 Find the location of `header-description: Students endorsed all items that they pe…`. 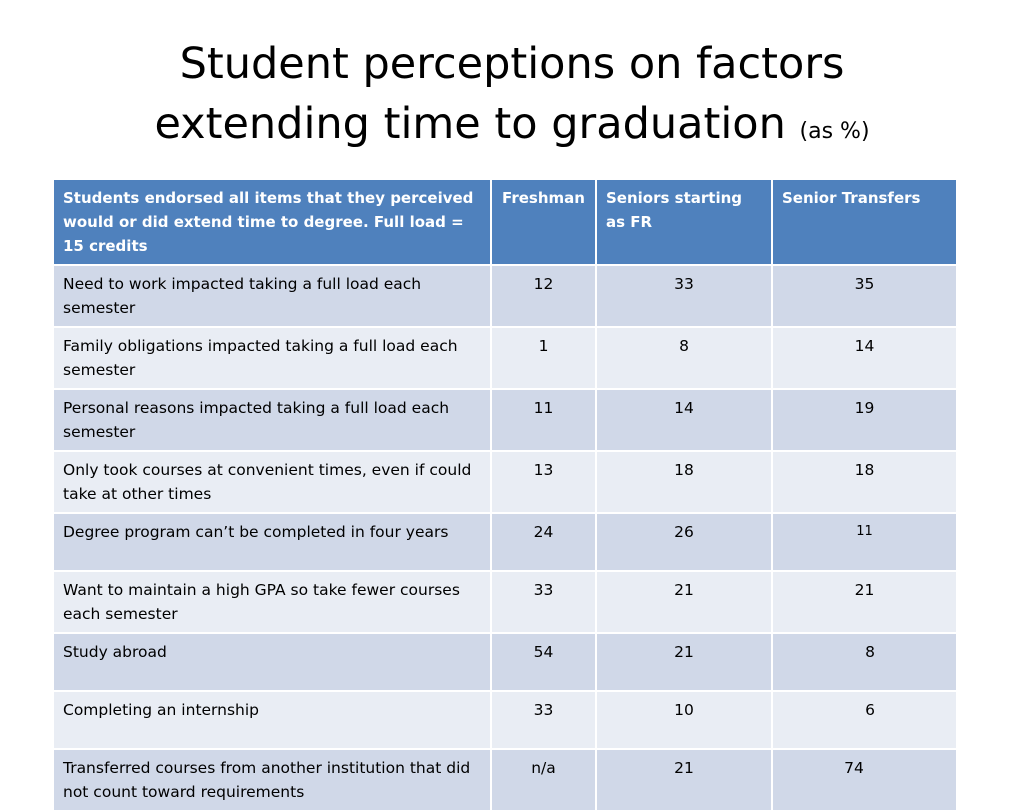

header-description: Students endorsed all items that they pe… is located at coordinates (272, 222).